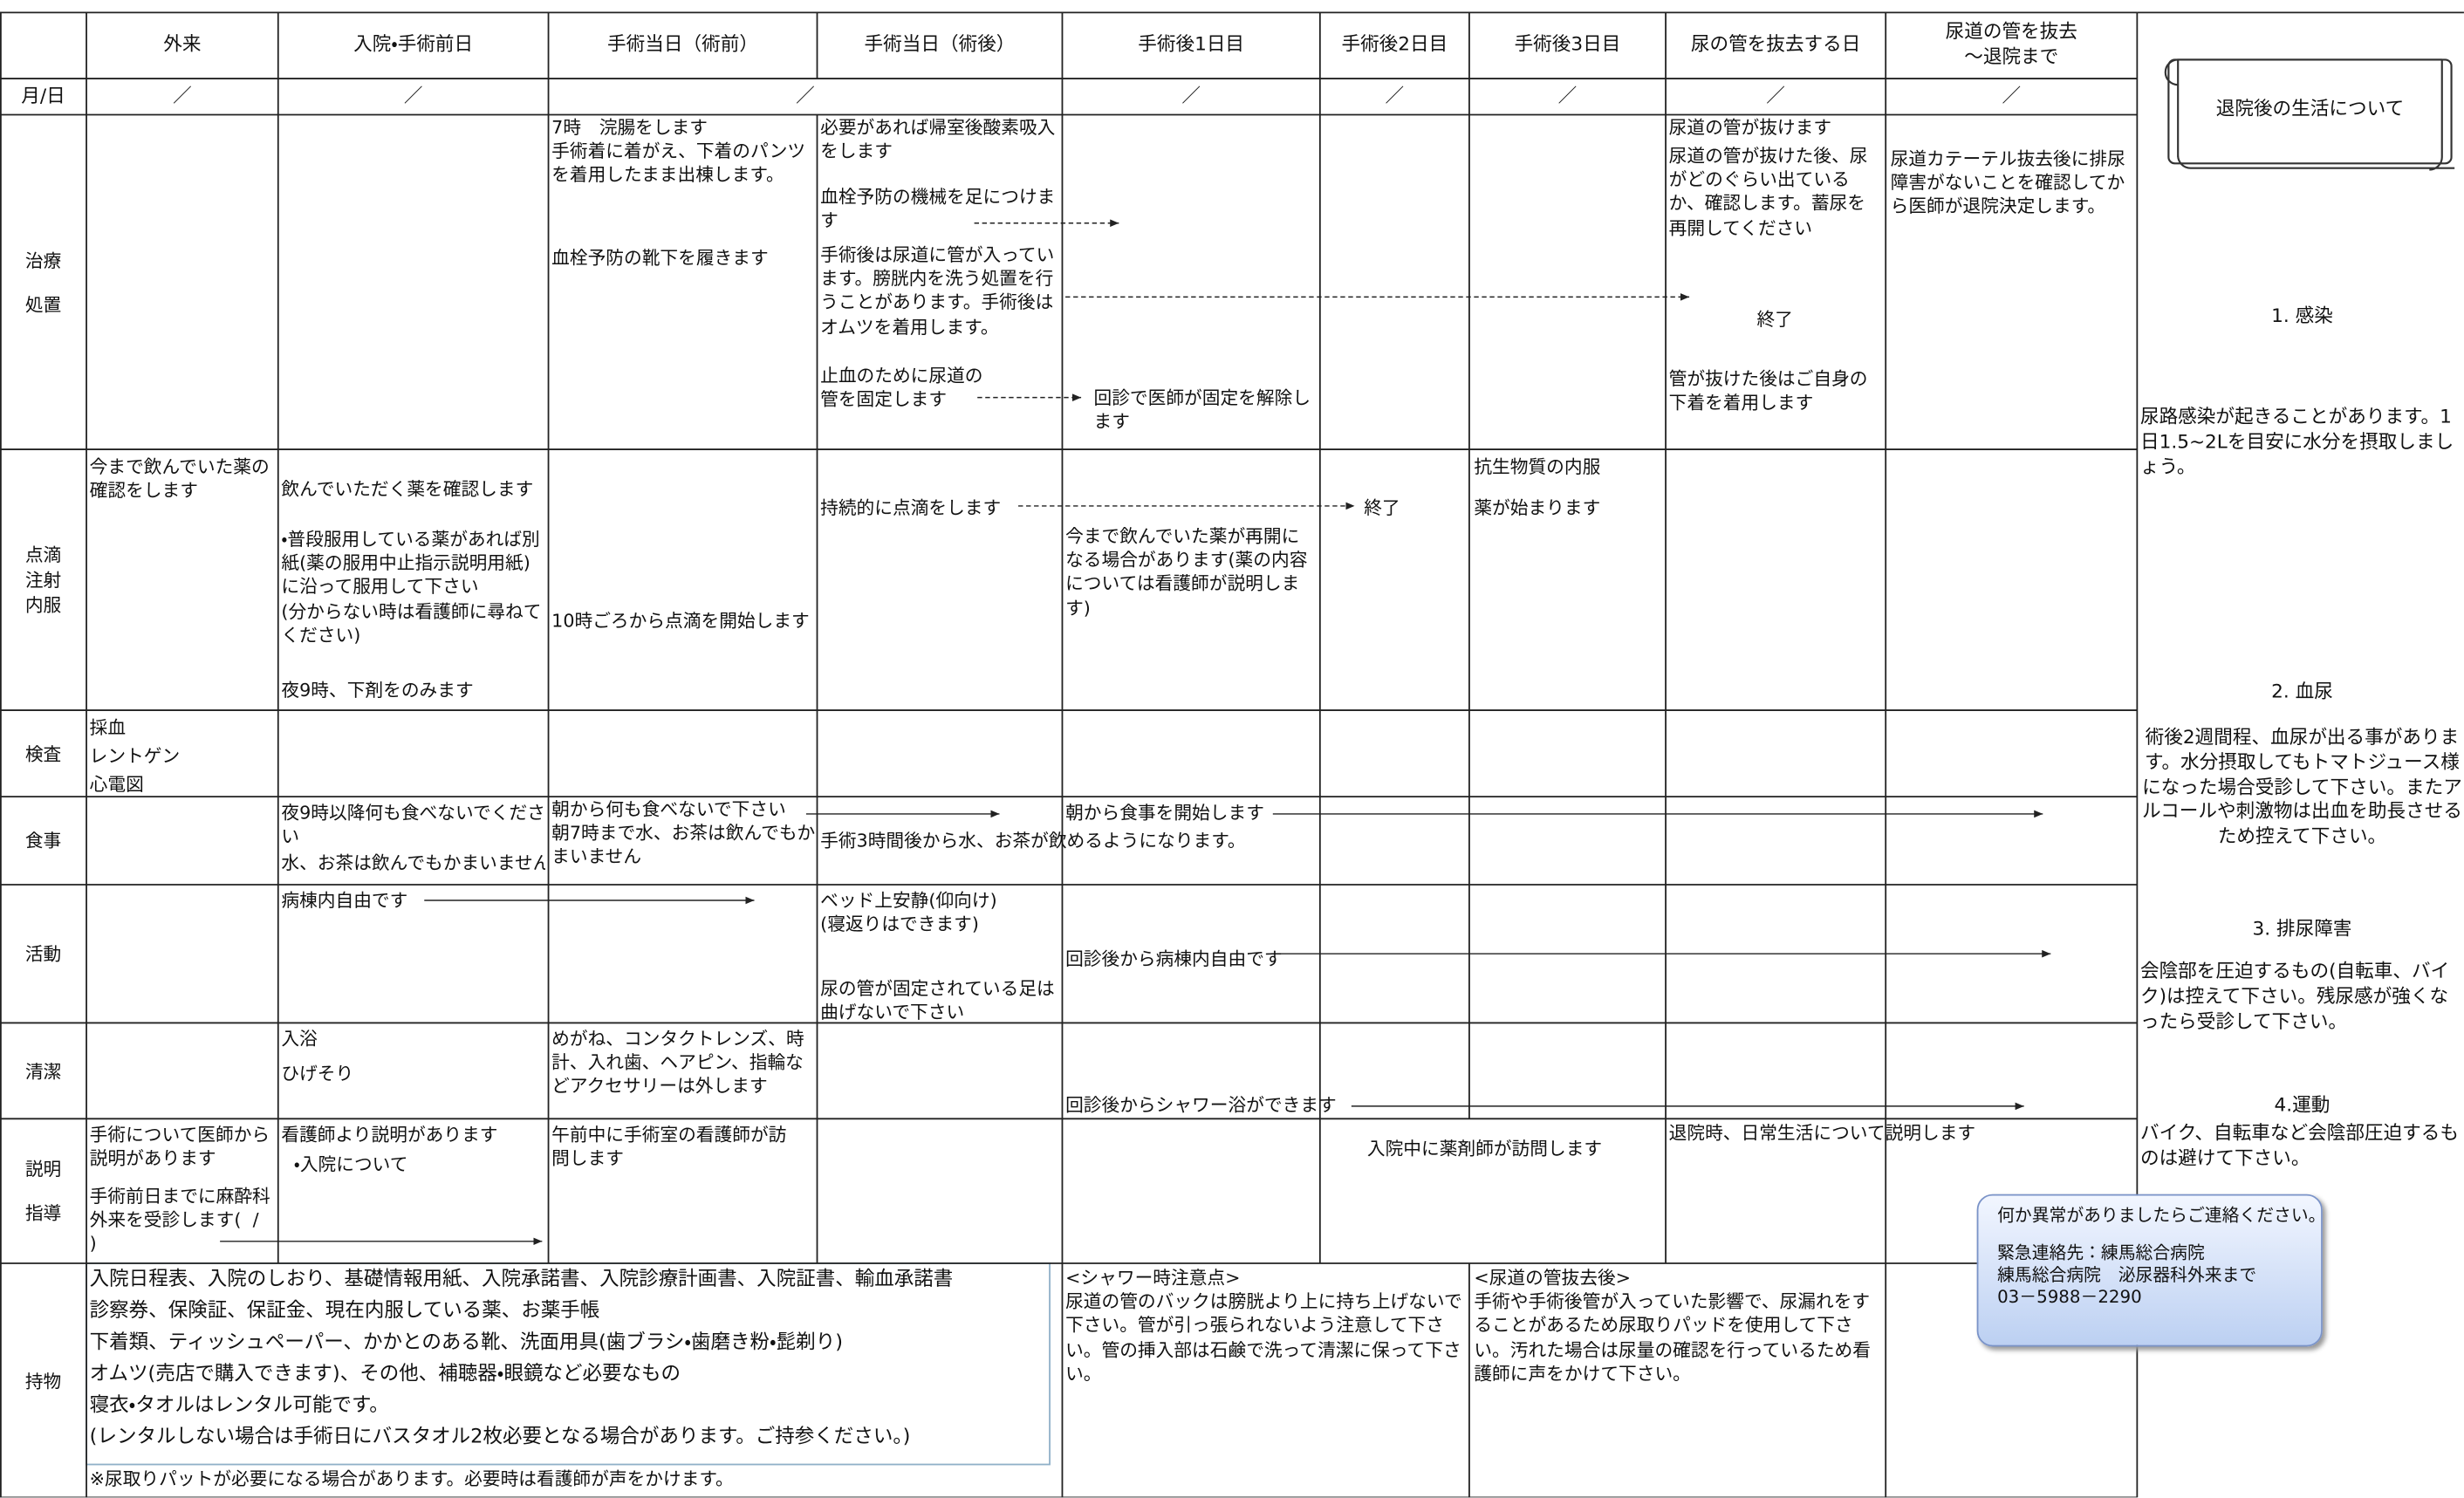 This screenshot has height=1498, width=2464. Describe the element at coordinates (1382, 507) in the screenshot. I see `cell-text: 終了` at that location.